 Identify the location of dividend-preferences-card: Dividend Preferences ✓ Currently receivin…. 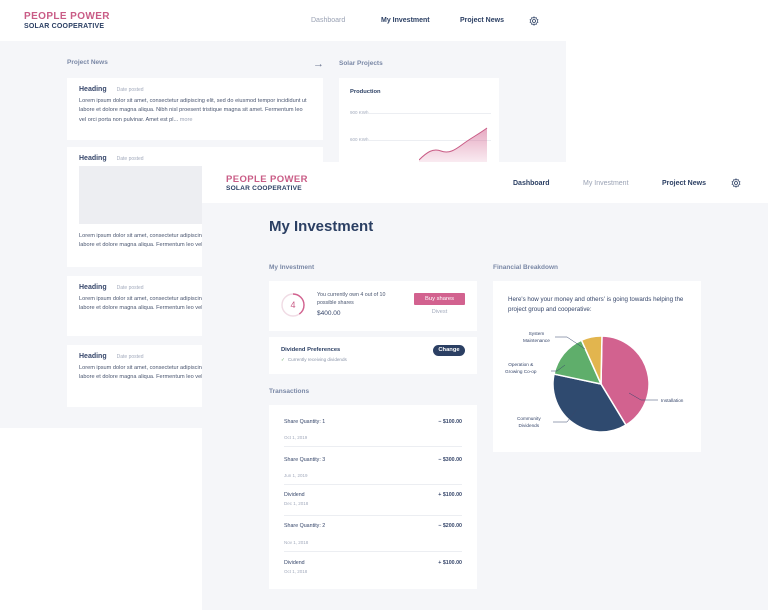
(373, 355).